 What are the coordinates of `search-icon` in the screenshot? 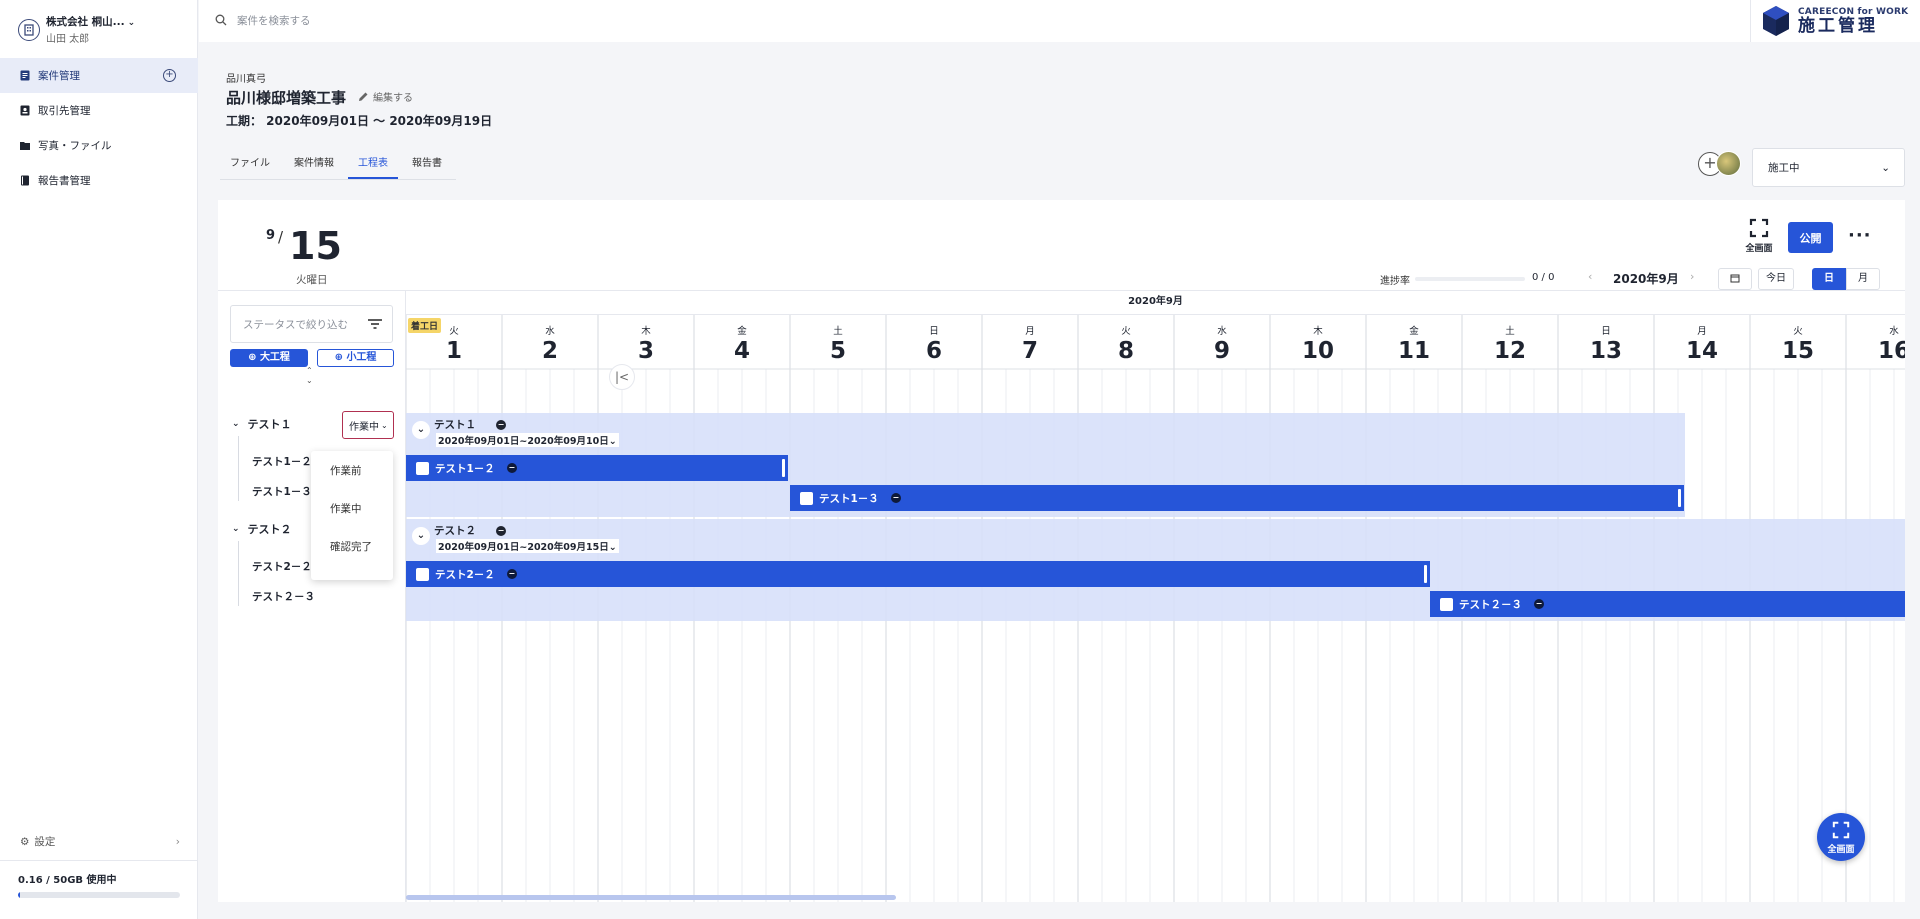 It's located at (221, 20).